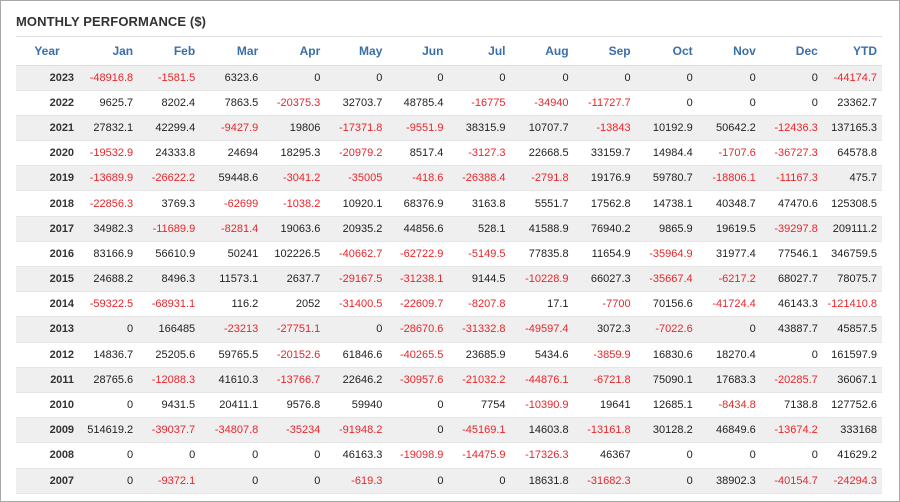 This screenshot has width=900, height=502. What do you see at coordinates (729, 304) in the screenshot?
I see `value-cell-nov: -41724.4` at bounding box center [729, 304].